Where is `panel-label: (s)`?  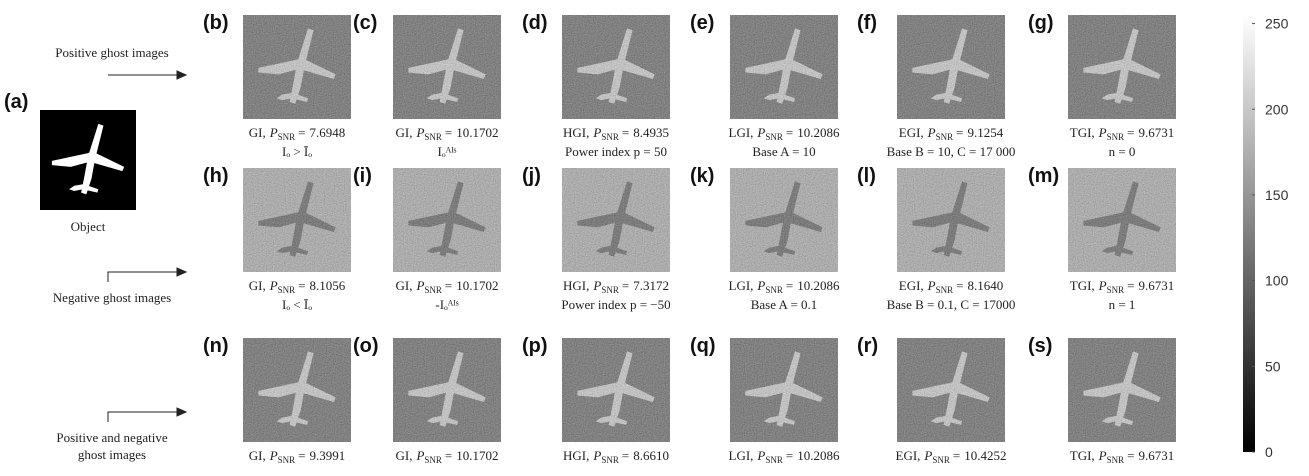
panel-label: (s) is located at coordinates (1040, 346).